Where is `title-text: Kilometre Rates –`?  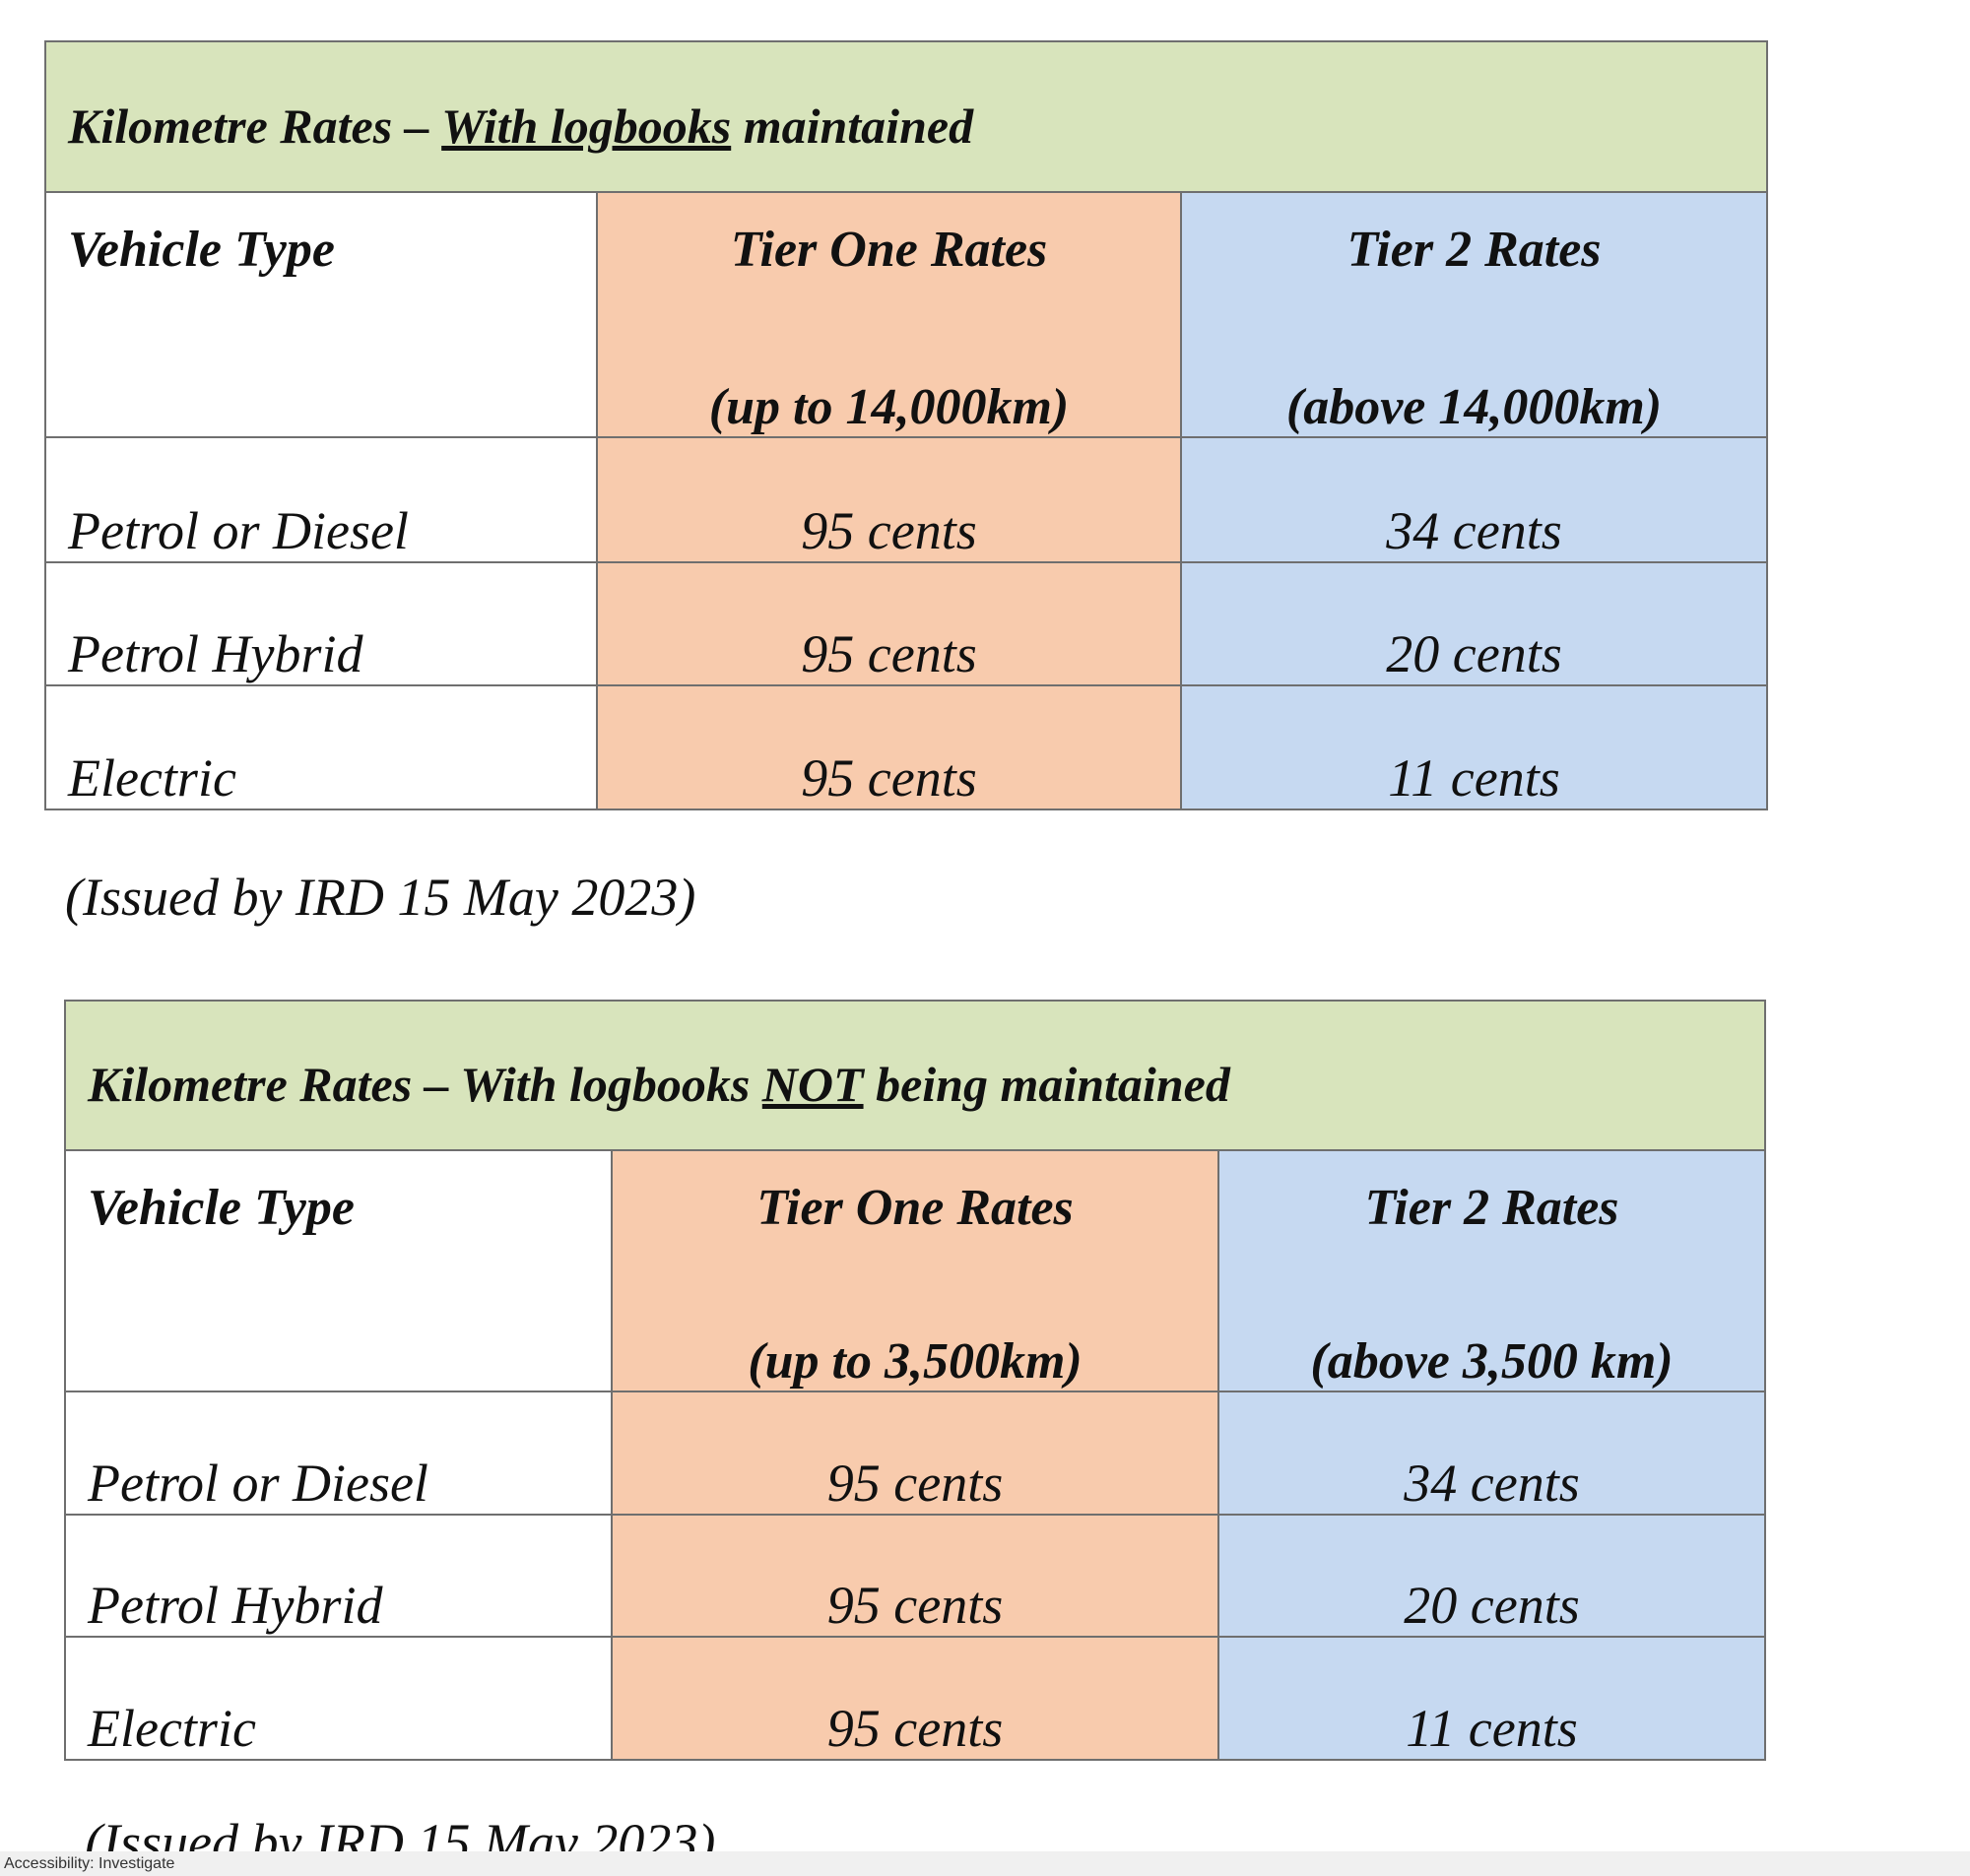 title-text: Kilometre Rates – is located at coordinates (255, 126).